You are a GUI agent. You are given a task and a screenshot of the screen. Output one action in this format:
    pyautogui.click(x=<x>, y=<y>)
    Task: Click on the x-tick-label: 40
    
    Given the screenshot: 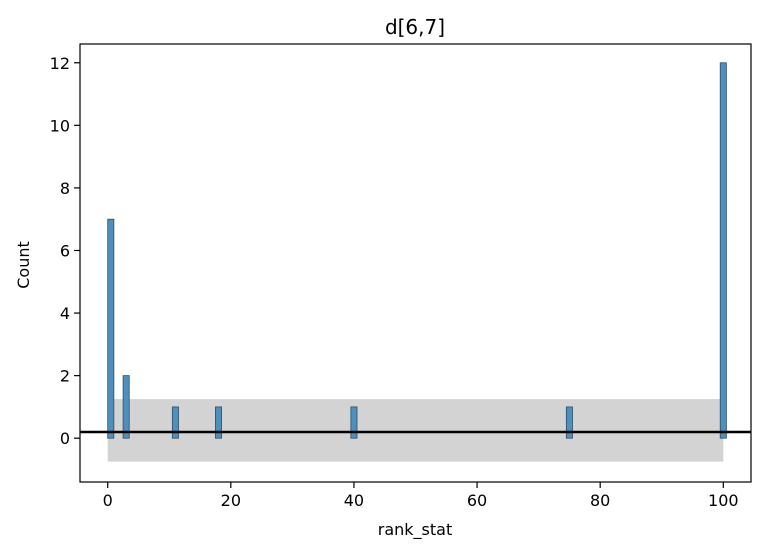 What is the action you would take?
    pyautogui.click(x=354, y=500)
    